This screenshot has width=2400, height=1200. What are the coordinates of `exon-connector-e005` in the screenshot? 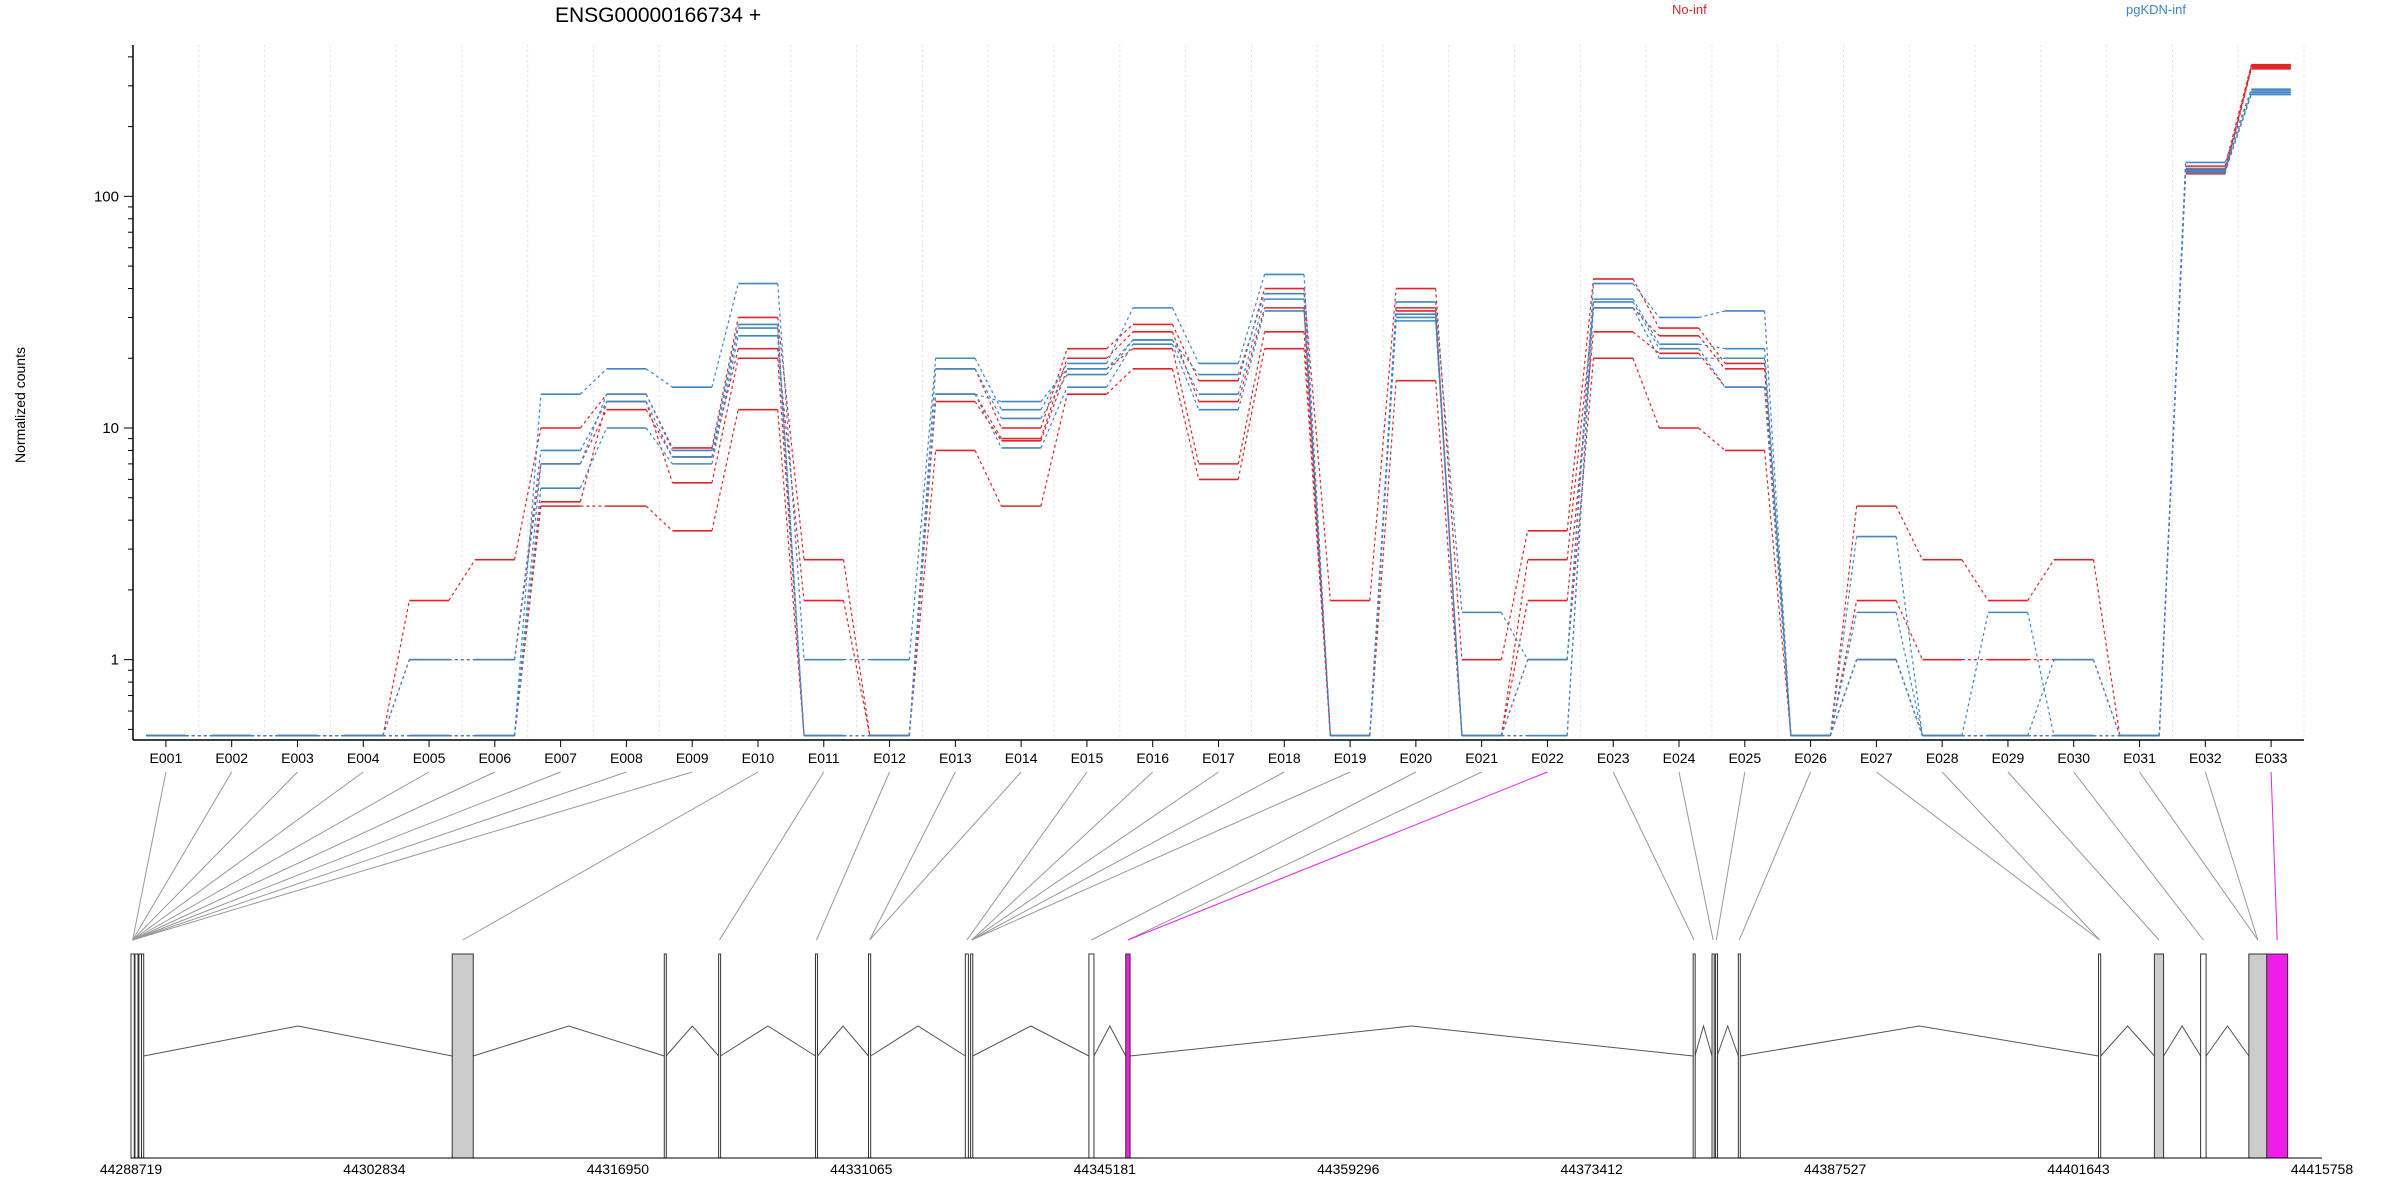 It's located at (281, 856).